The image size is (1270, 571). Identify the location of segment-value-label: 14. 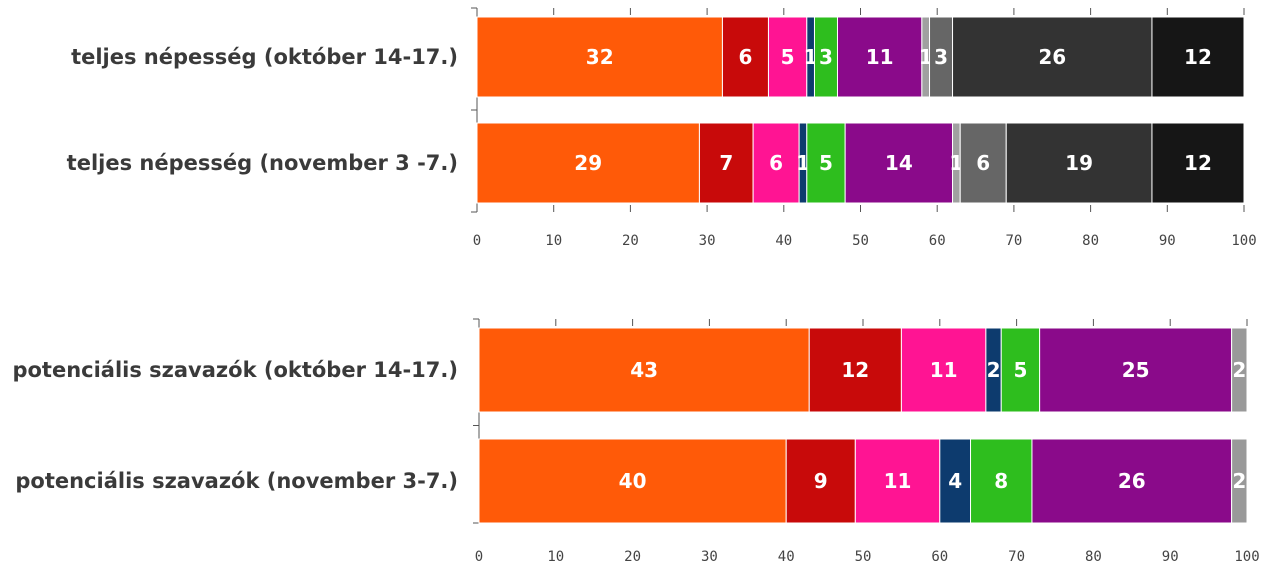
(899, 163).